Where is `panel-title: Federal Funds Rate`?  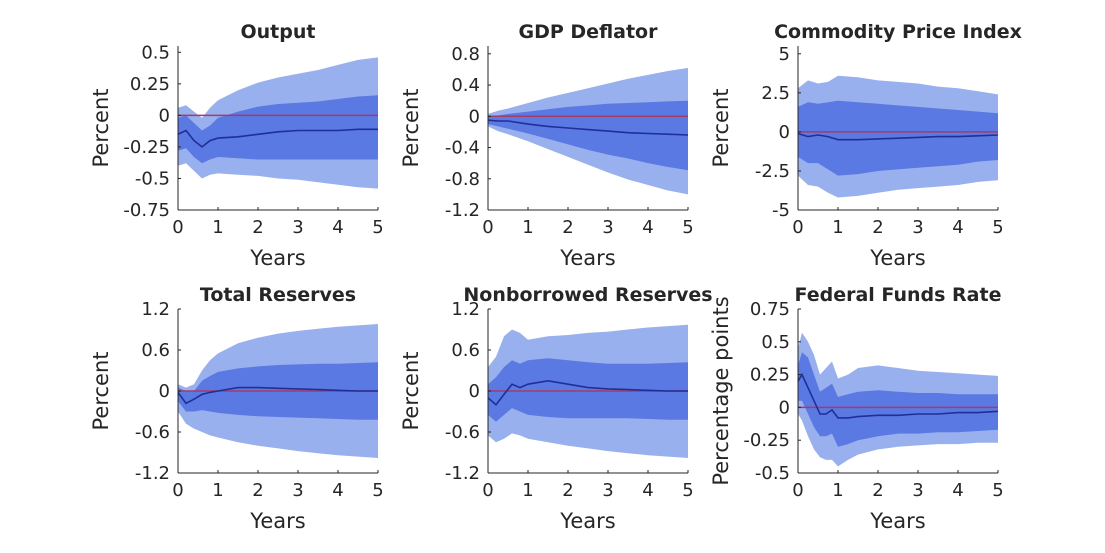
panel-title: Federal Funds Rate is located at coordinates (898, 295).